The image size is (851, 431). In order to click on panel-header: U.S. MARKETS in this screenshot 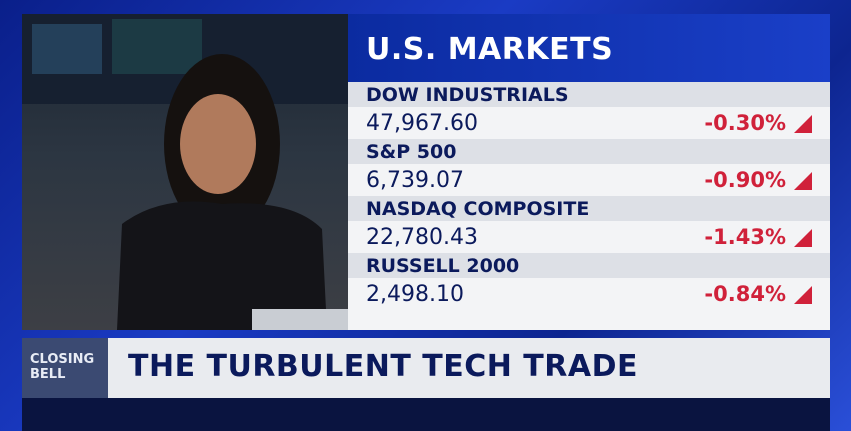, I will do `click(589, 48)`.